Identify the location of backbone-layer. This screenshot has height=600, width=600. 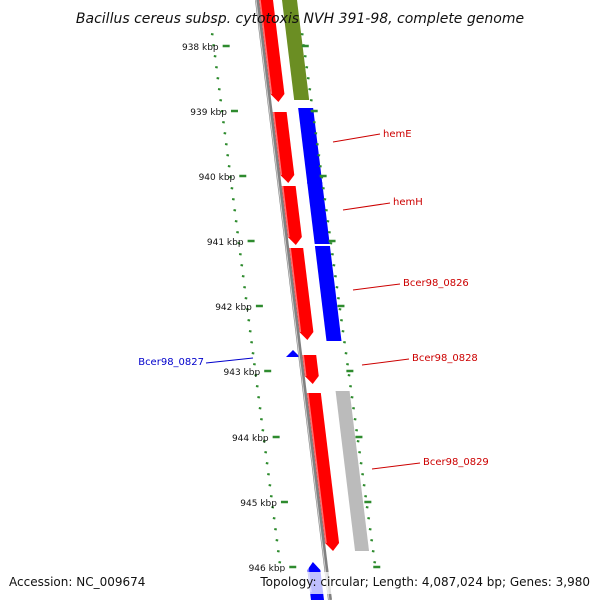
(293, 300).